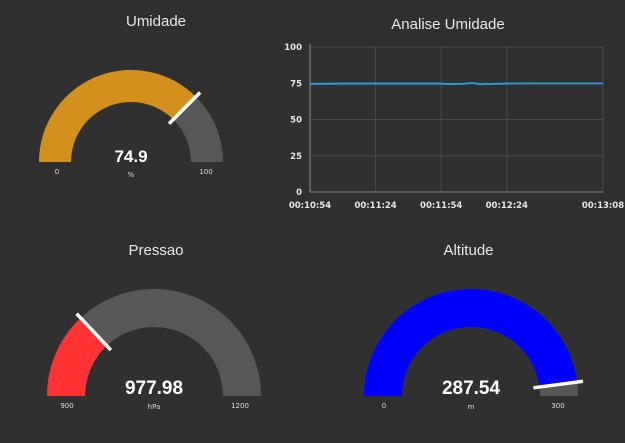 This screenshot has height=443, width=625. I want to click on gauge-altitude: 287.54 m 0 300, so click(474, 349).